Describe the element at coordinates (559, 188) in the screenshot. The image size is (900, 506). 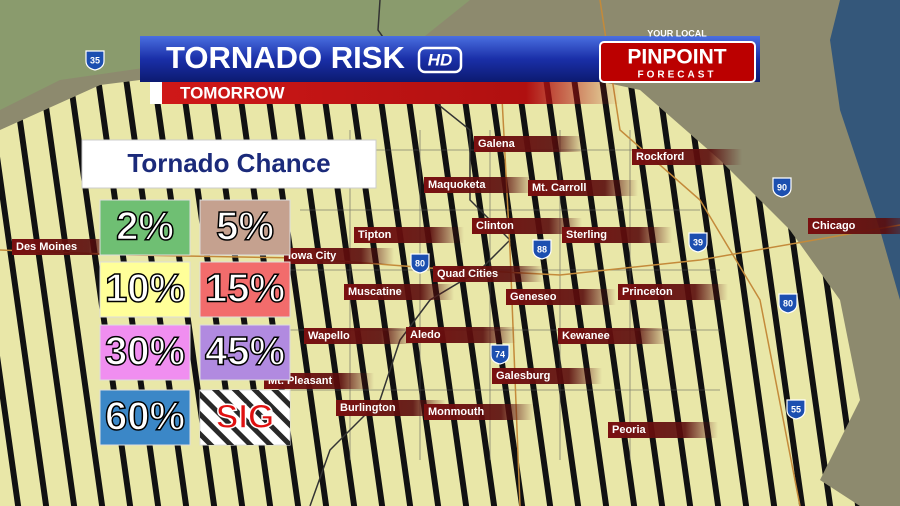
I see `city-label: Mt. Carroll` at that location.